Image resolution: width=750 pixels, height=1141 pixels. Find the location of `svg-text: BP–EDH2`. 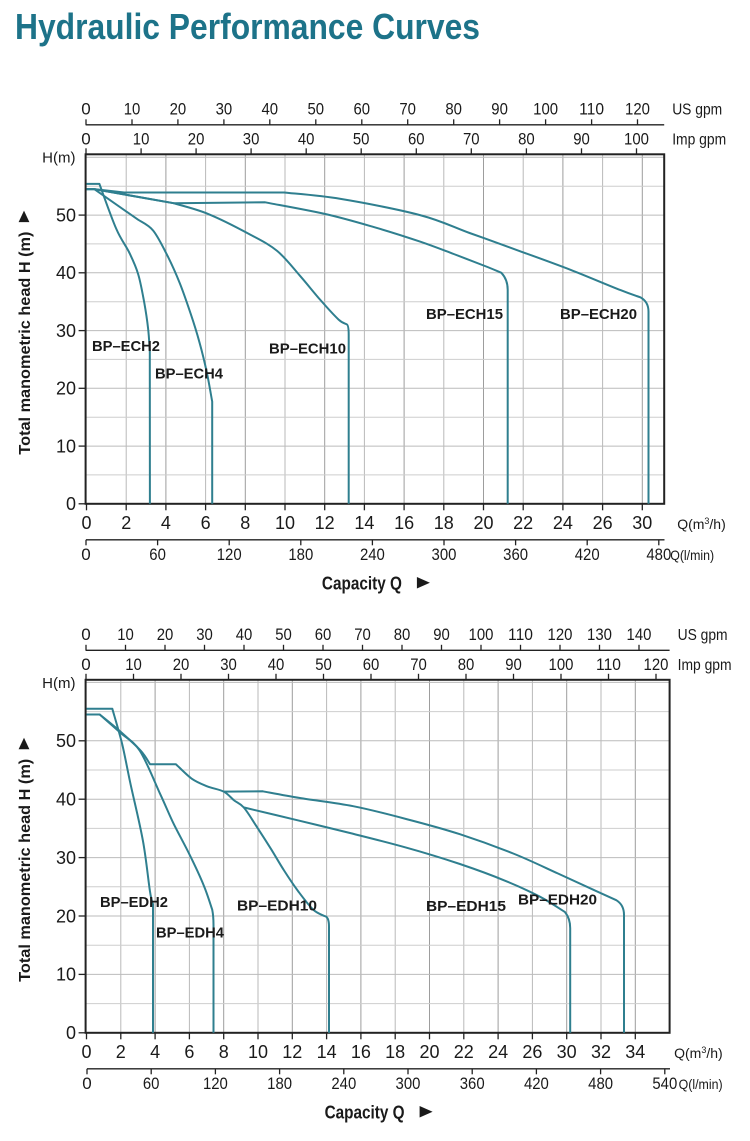

svg-text: BP–EDH2 is located at coordinates (134, 902).